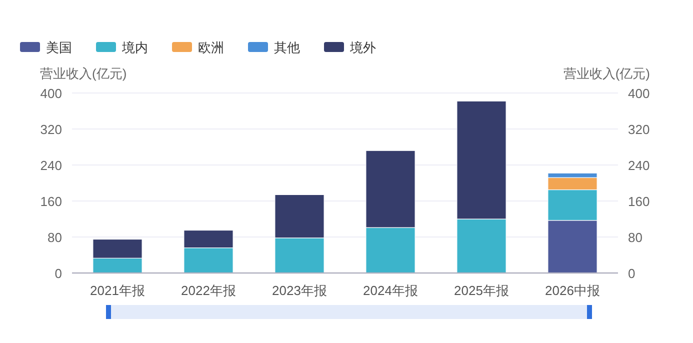 The width and height of the screenshot is (693, 343). Describe the element at coordinates (287, 47) in the screenshot. I see `legend-label: 其他` at that location.